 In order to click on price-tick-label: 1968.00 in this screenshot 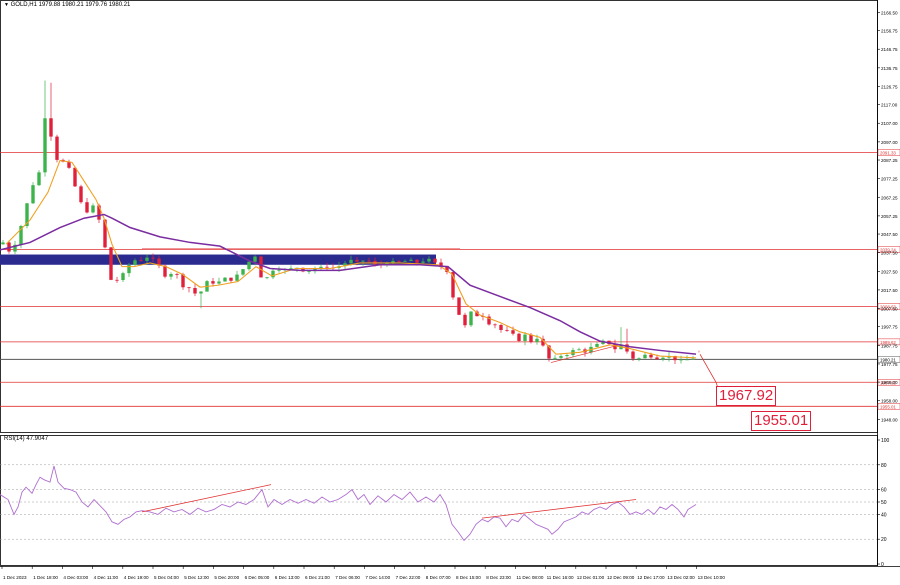, I will do `click(889, 382)`.